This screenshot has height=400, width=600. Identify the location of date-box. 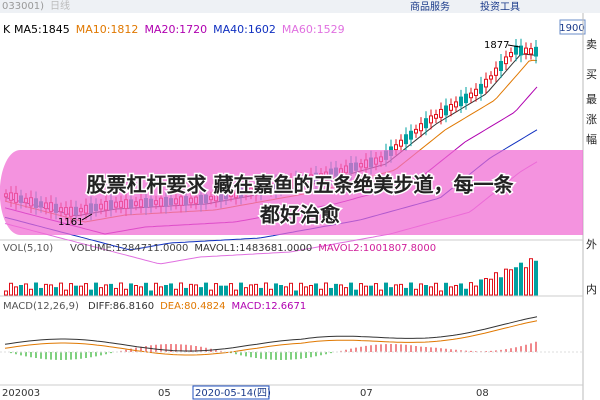
(231, 392).